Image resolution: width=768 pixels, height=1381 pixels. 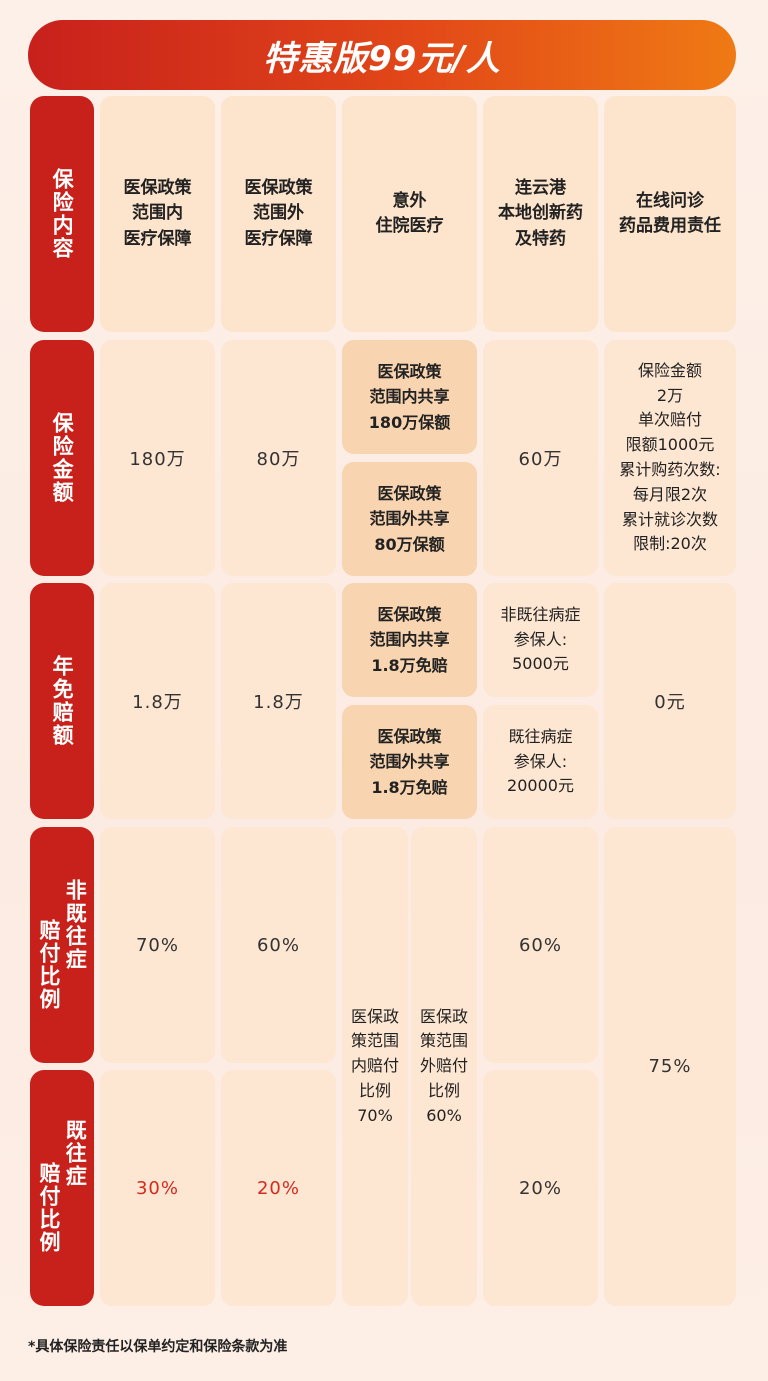 I want to click on deductible-cell-col1: 1.8万, so click(x=157, y=701).